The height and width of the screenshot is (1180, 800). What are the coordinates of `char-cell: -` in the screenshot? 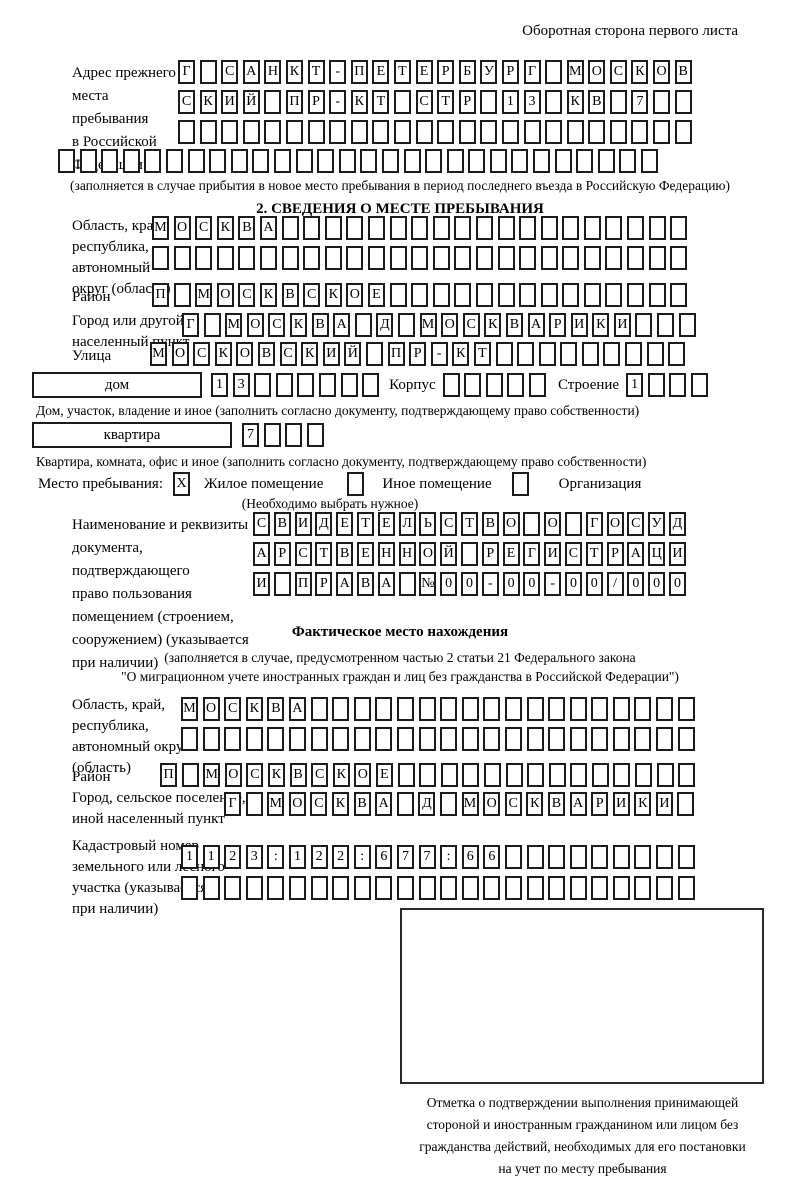 It's located at (490, 584).